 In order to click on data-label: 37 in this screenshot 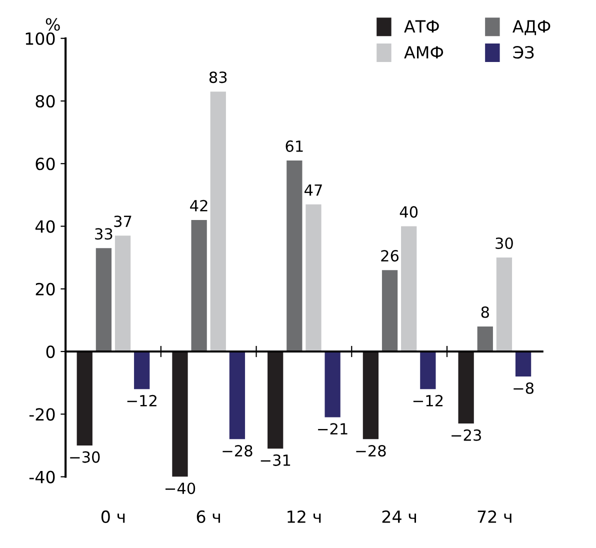, I will do `click(123, 222)`.